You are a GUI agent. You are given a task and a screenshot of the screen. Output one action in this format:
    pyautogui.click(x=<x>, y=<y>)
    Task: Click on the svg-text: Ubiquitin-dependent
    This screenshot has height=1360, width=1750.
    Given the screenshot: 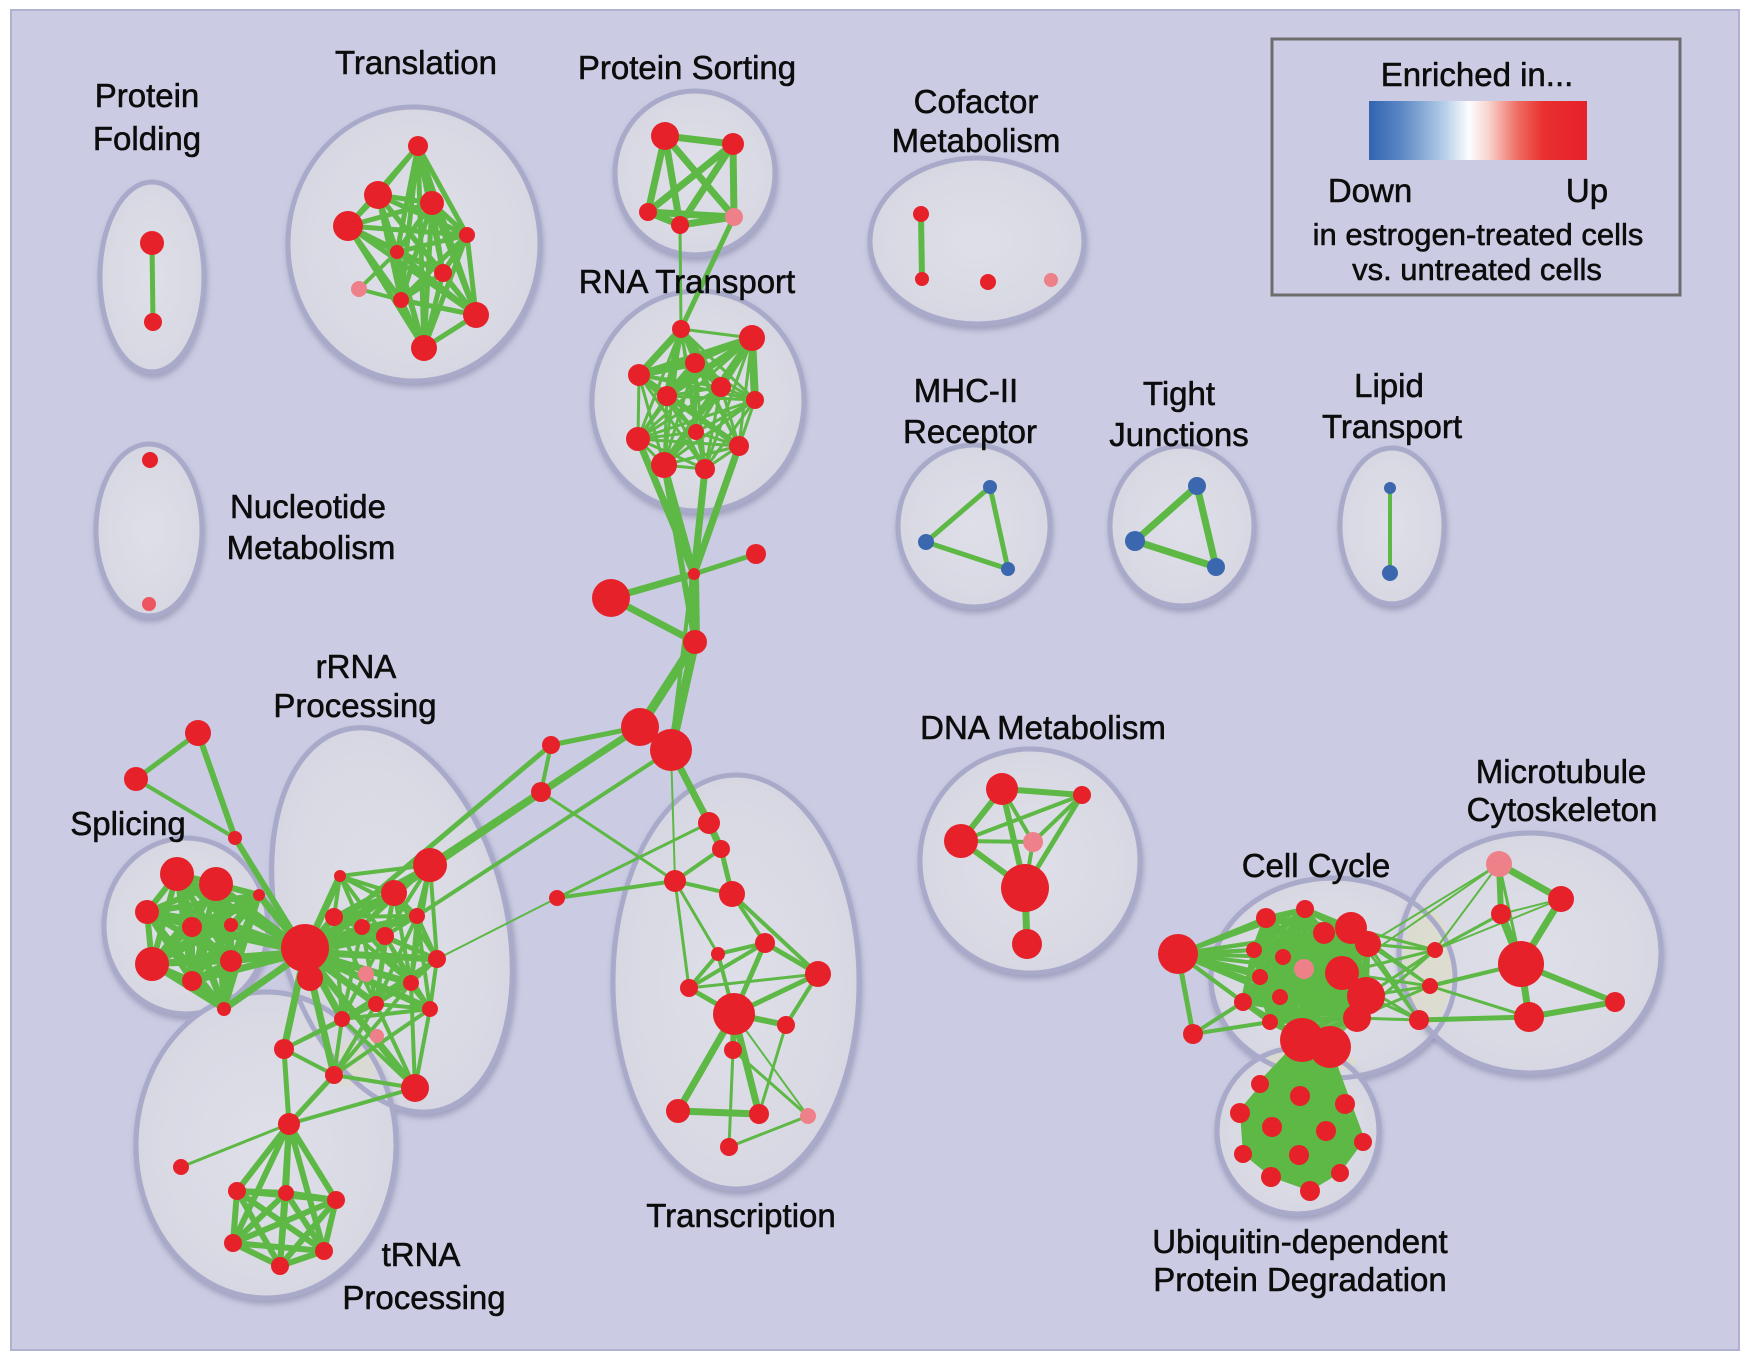 What is the action you would take?
    pyautogui.click(x=1299, y=1241)
    